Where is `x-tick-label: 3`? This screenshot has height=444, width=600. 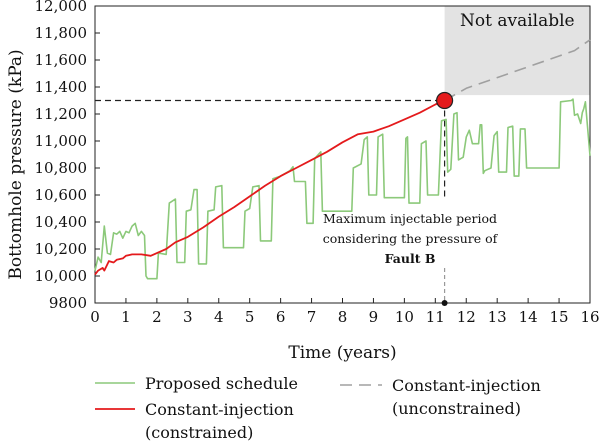 x-tick-label: 3 is located at coordinates (188, 317).